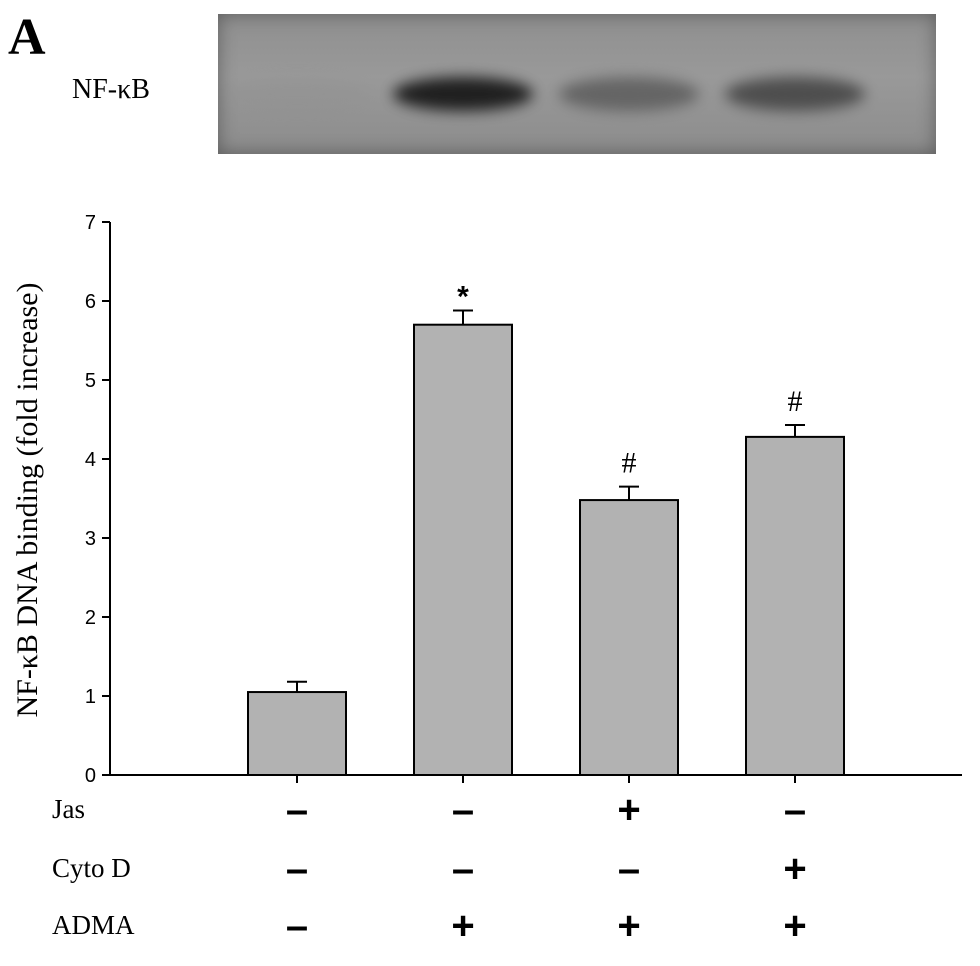  What do you see at coordinates (27, 37) in the screenshot?
I see `panel-letter: A` at bounding box center [27, 37].